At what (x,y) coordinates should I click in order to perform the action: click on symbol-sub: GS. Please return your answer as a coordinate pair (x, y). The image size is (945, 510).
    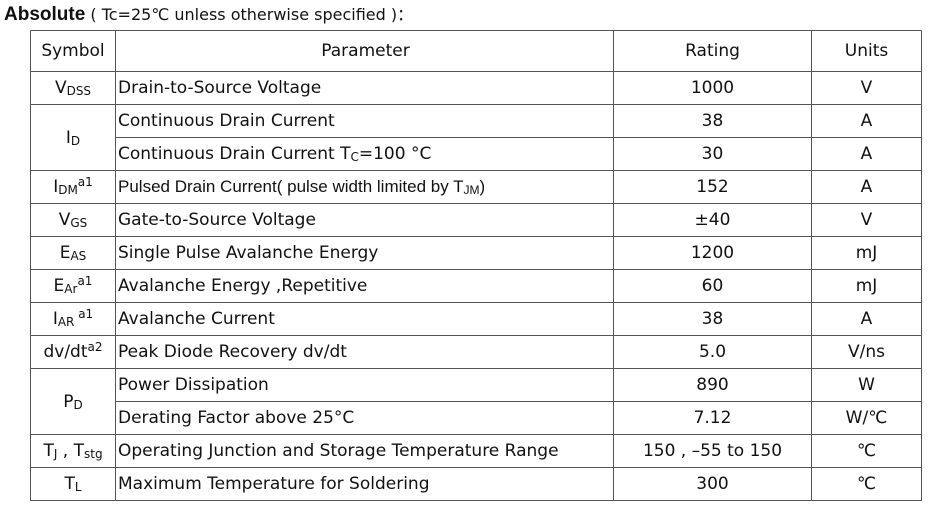
    Looking at the image, I should click on (79, 223).